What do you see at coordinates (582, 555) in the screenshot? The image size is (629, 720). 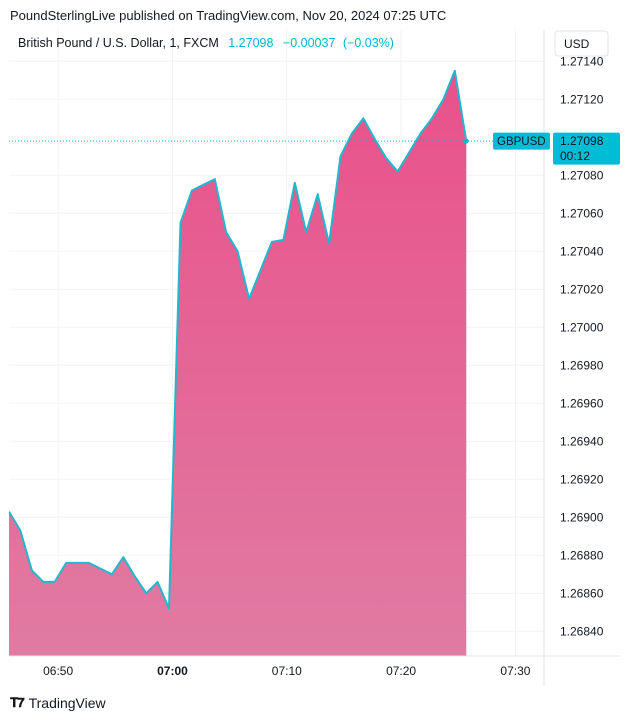 I see `y-tick-label: 1.26880` at bounding box center [582, 555].